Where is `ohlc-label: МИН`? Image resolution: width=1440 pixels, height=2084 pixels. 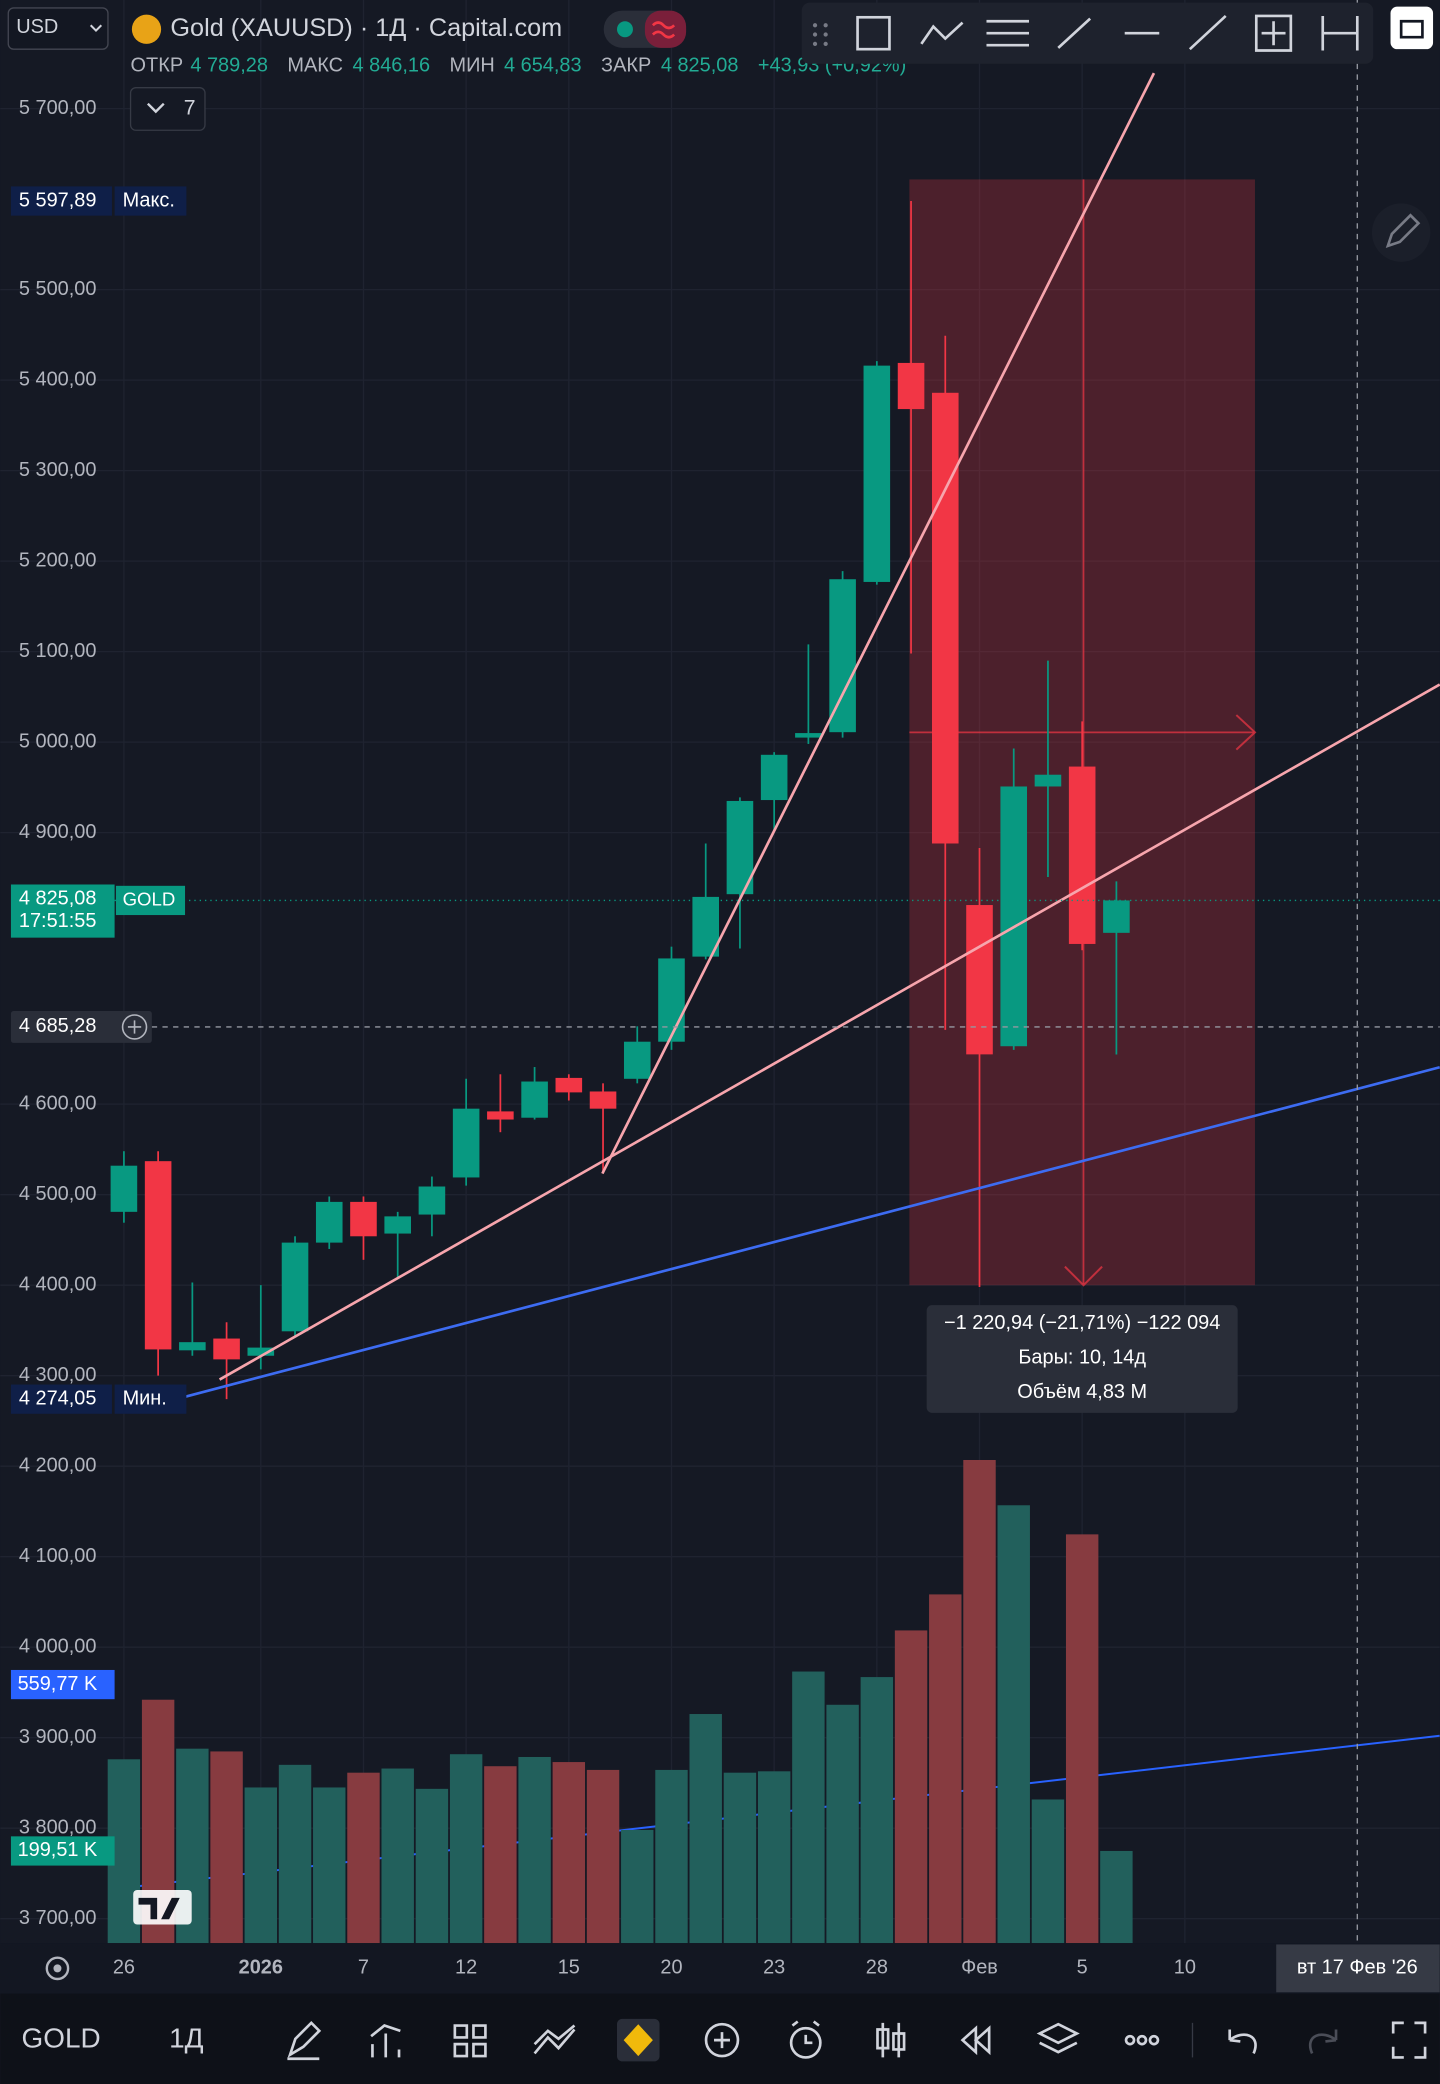 ohlc-label: МИН is located at coordinates (472, 66).